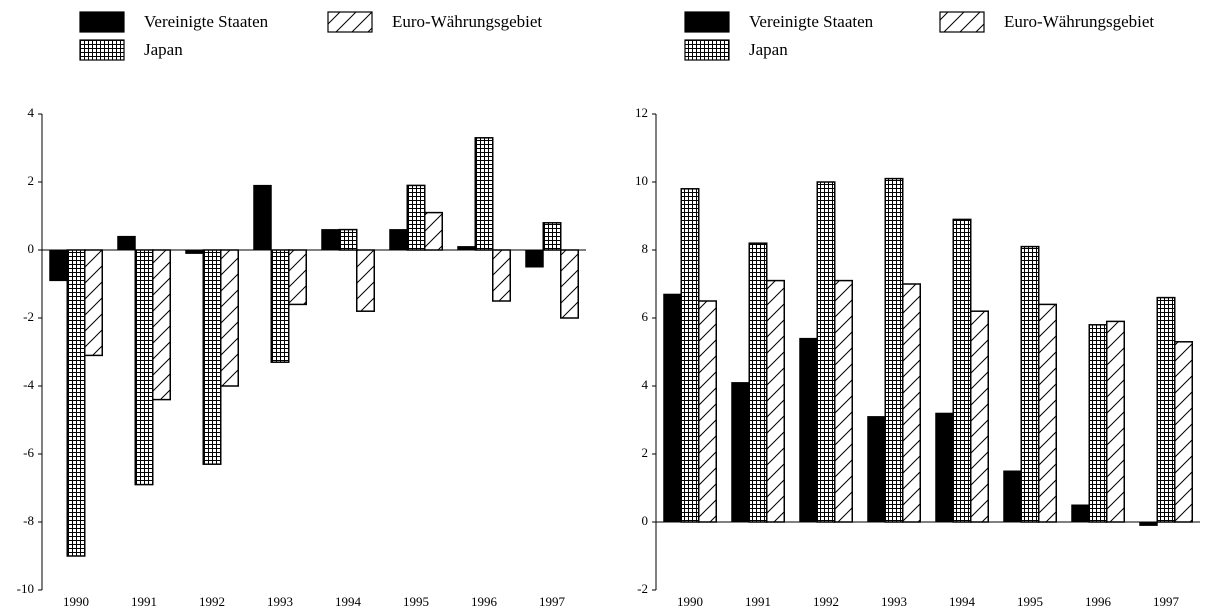 Image resolution: width=1206 pixels, height=610 pixels. Describe the element at coordinates (645, 316) in the screenshot. I see `y-tick-label: 6` at that location.